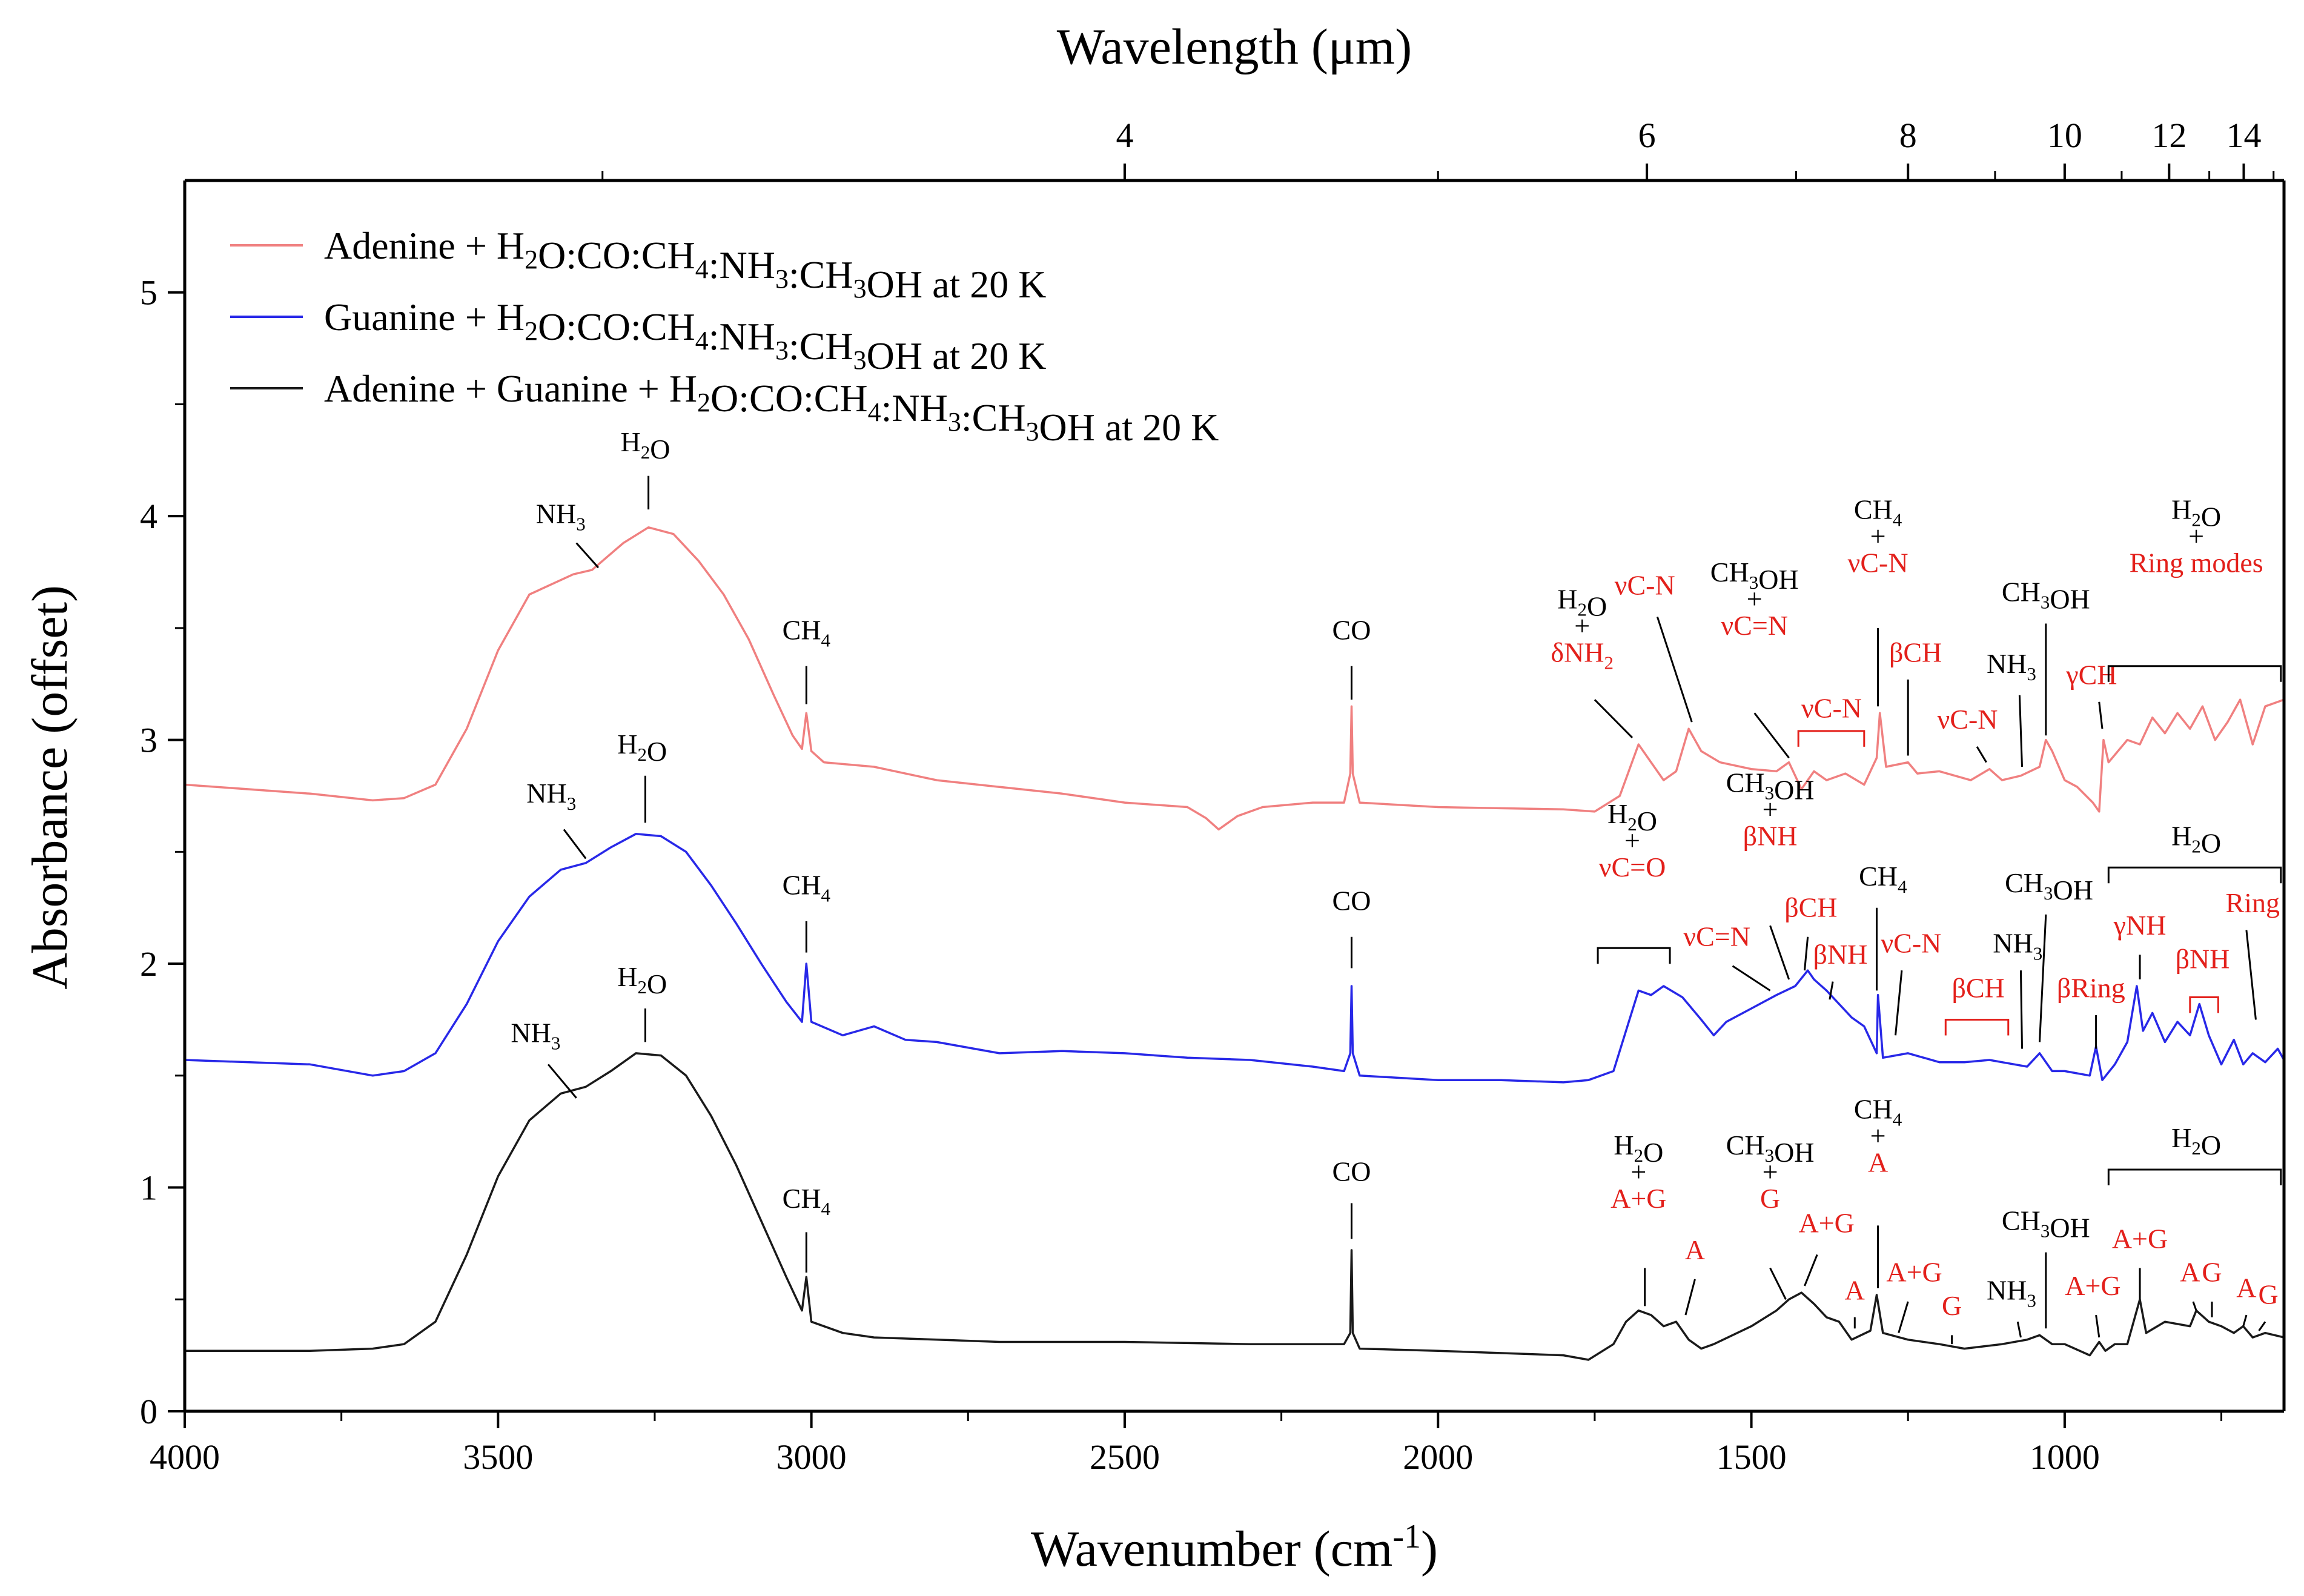 The height and width of the screenshot is (1596, 2304). What do you see at coordinates (498, 1457) in the screenshot?
I see `x-tick-label: 3500` at bounding box center [498, 1457].